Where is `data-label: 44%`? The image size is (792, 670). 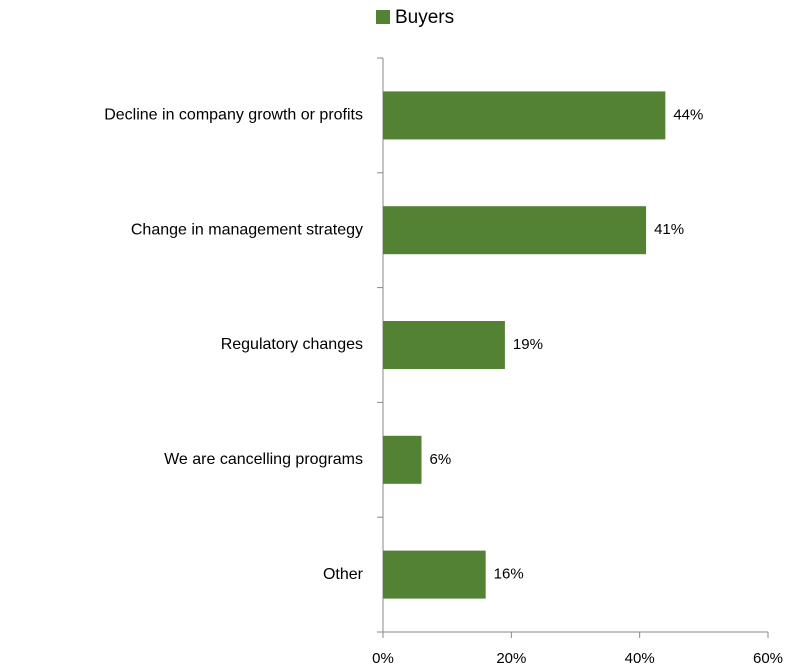
data-label: 44% is located at coordinates (688, 114).